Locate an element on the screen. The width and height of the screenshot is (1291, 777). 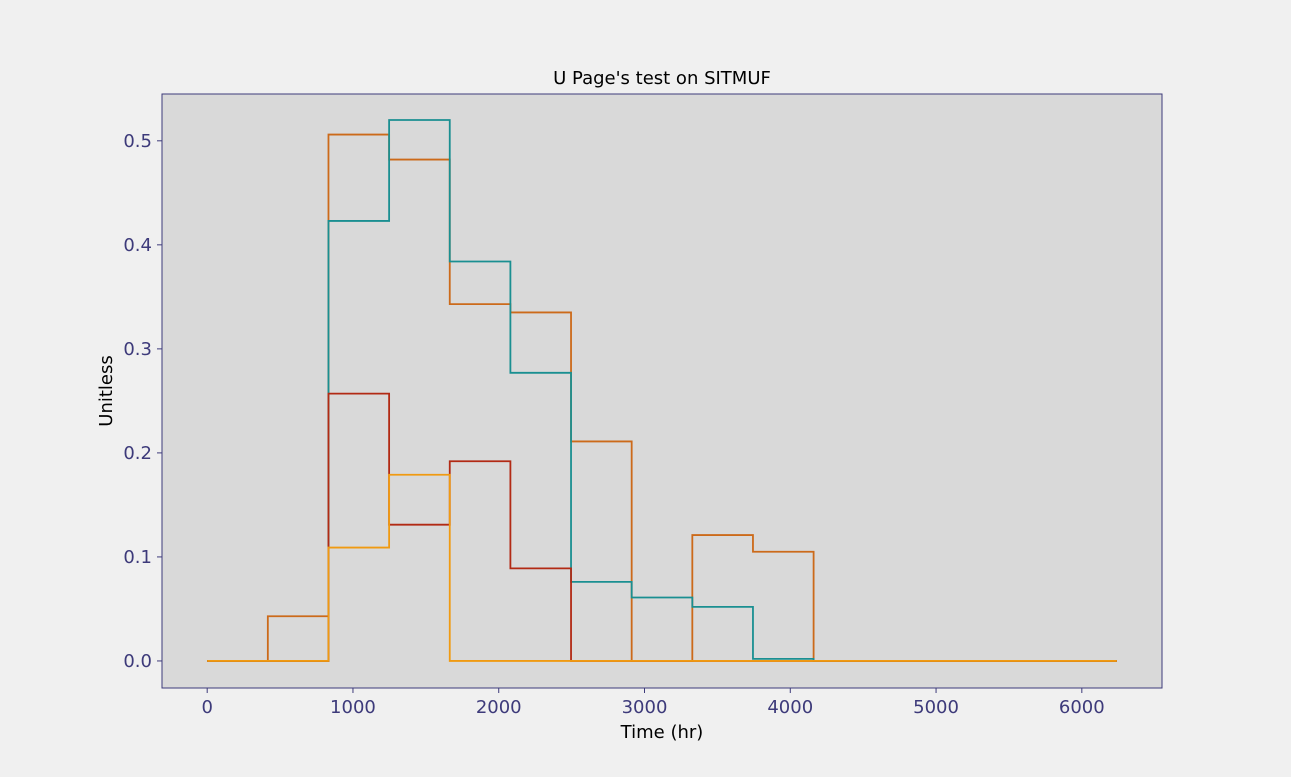
y-tick-label: 0.1 is located at coordinates (137, 557).